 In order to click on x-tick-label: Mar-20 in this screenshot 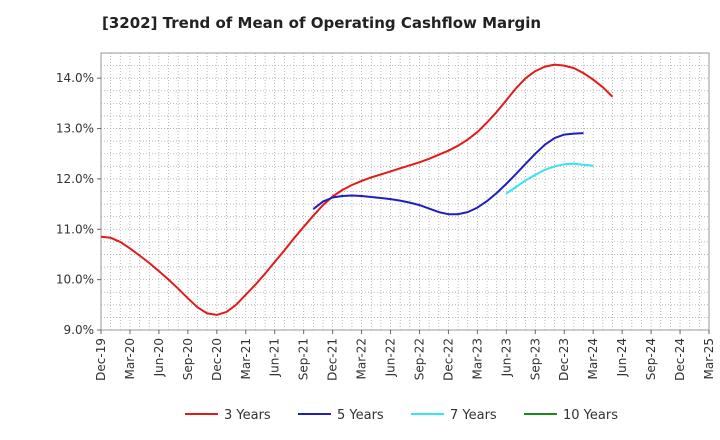, I will do `click(130, 358)`.